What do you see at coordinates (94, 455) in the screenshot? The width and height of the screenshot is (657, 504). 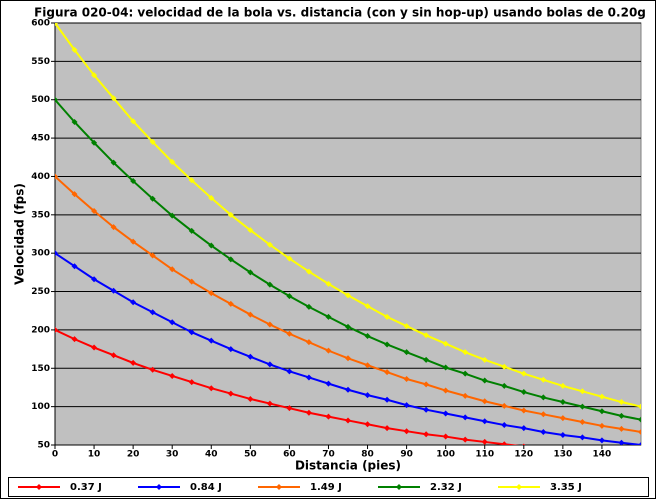 I see `x-tick-label: 10` at bounding box center [94, 455].